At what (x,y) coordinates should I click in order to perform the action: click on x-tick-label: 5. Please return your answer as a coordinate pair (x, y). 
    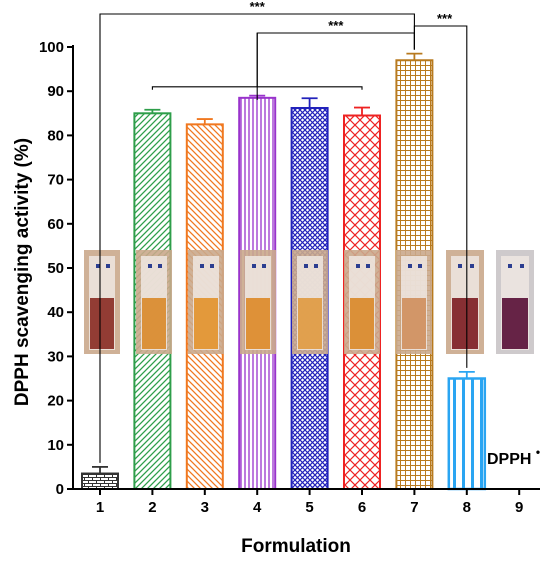
    Looking at the image, I should click on (309, 507).